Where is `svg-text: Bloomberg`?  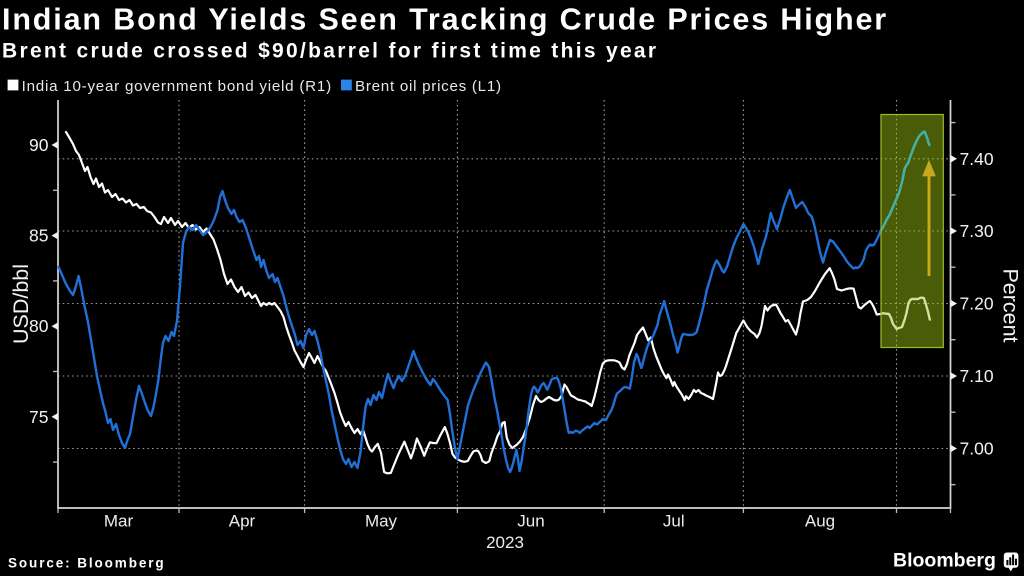
svg-text: Bloomberg is located at coordinates (944, 561).